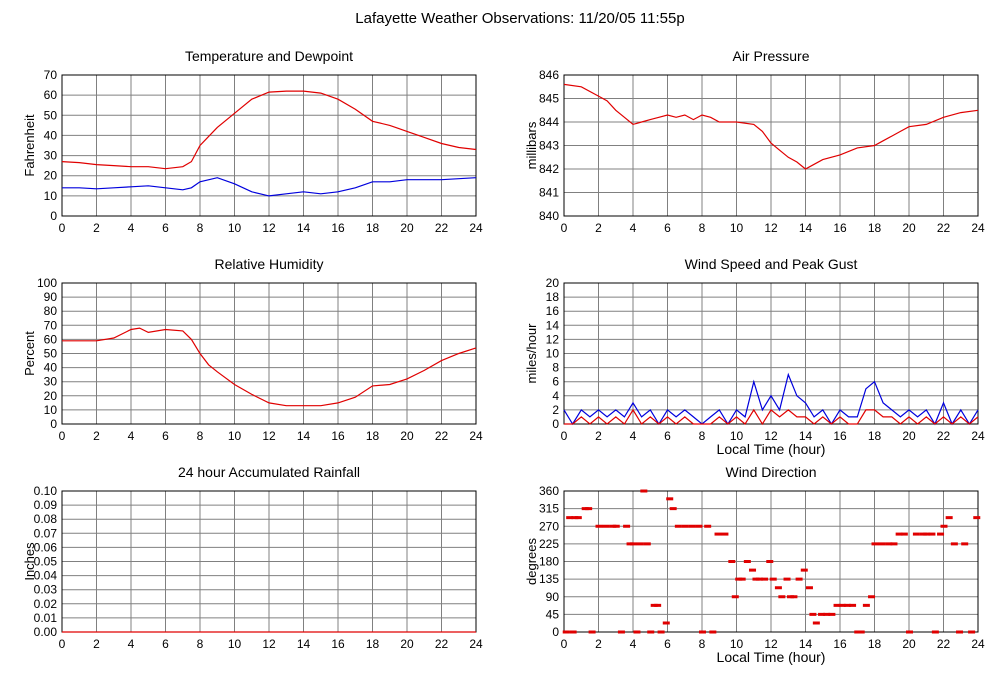 This screenshot has height=680, width=1000. I want to click on rainfall-y-axis-label: Inches, so click(29, 561).